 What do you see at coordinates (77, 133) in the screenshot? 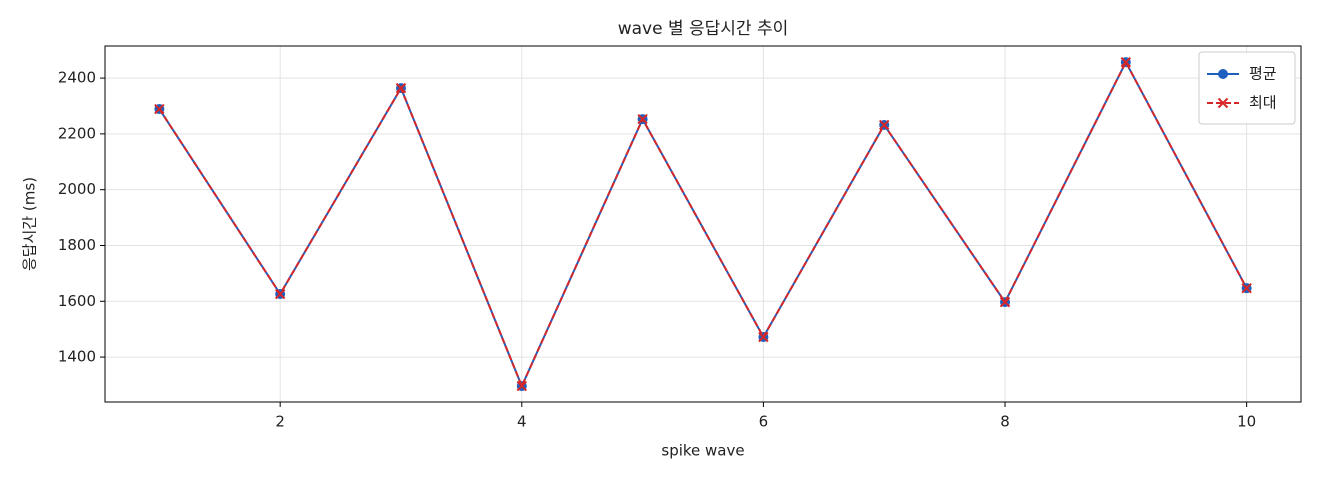
I see `y-tick-label: 2200` at bounding box center [77, 133].